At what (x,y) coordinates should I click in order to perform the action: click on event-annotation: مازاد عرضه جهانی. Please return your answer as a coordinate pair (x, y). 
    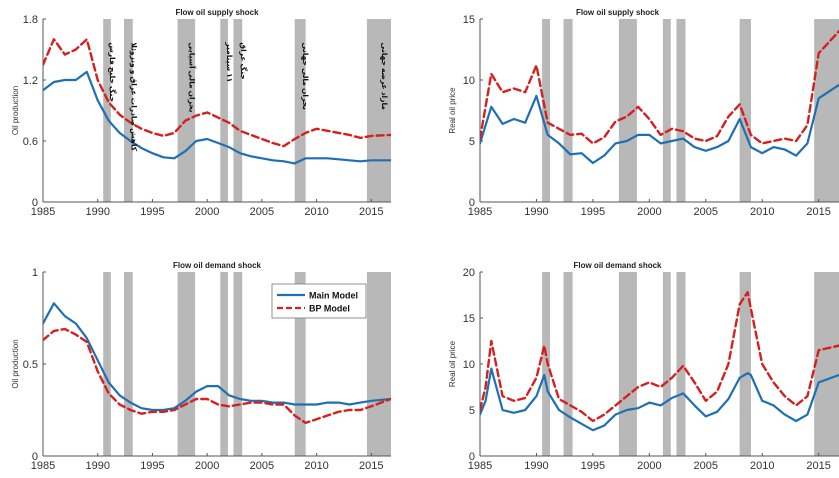
    Looking at the image, I should click on (384, 76).